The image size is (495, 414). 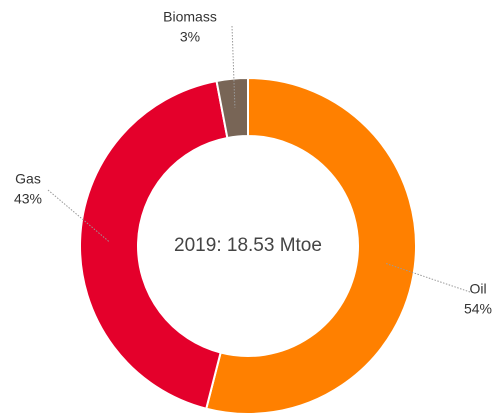 I want to click on category-label: Biomass, so click(x=190, y=17).